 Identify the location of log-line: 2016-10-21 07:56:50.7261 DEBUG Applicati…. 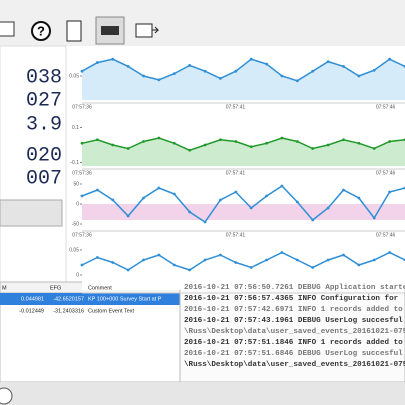
(294, 288).